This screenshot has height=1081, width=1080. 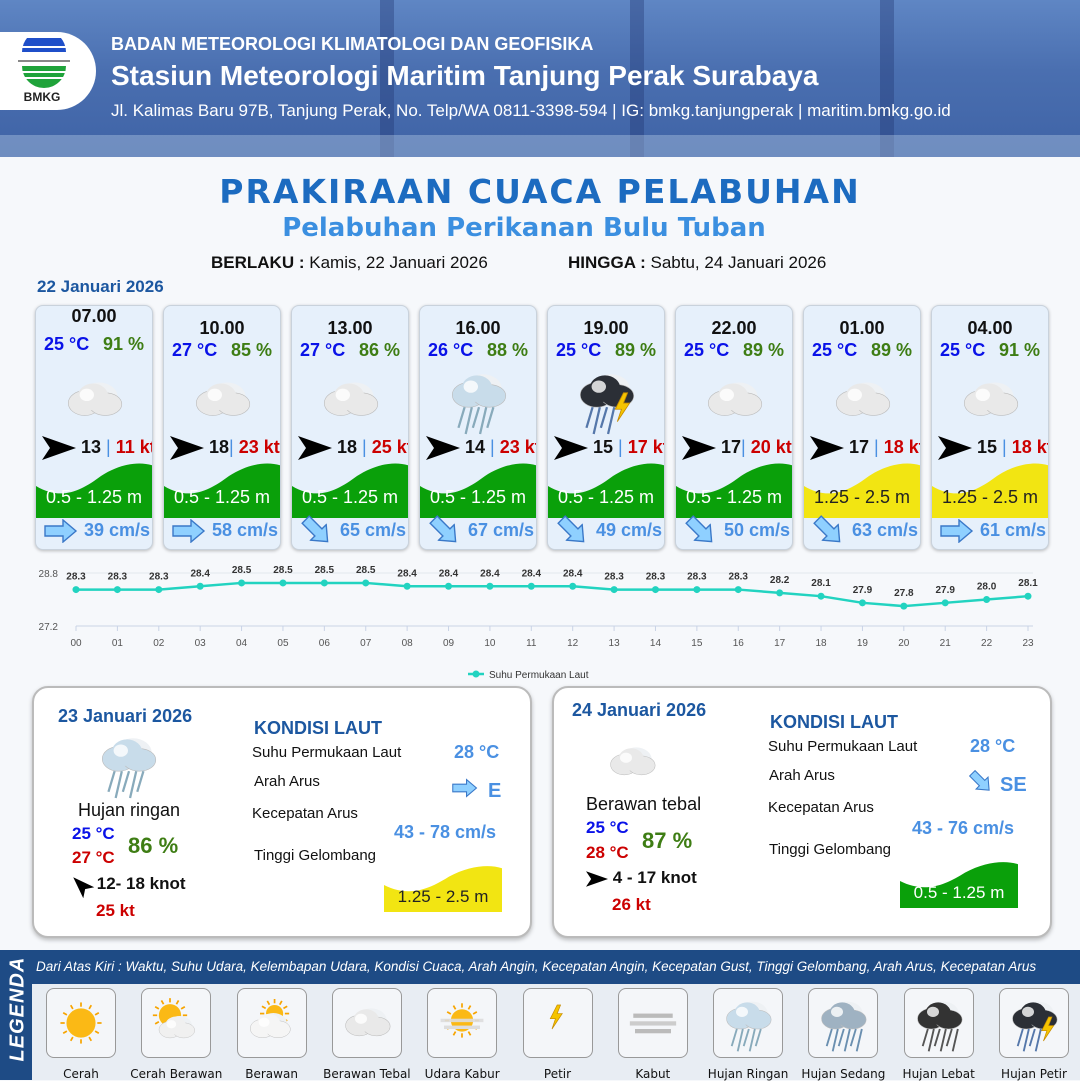 What do you see at coordinates (443, 896) in the screenshot?
I see `wave-height-range: 1.25 - 2.5 m` at bounding box center [443, 896].